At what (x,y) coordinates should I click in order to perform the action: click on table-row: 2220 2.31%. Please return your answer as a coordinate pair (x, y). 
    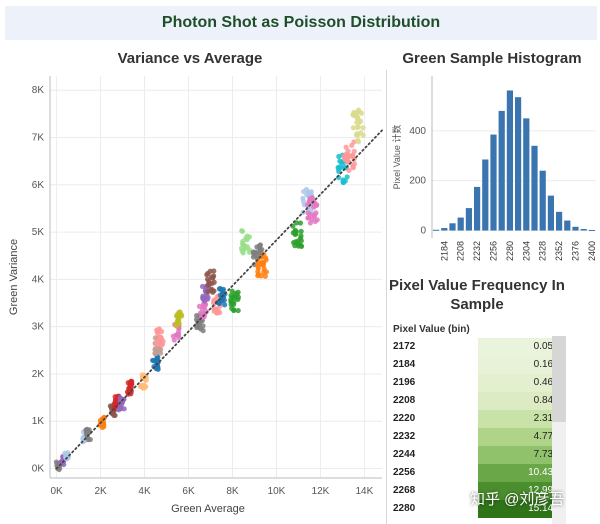
    Looking at the image, I should click on (494, 419).